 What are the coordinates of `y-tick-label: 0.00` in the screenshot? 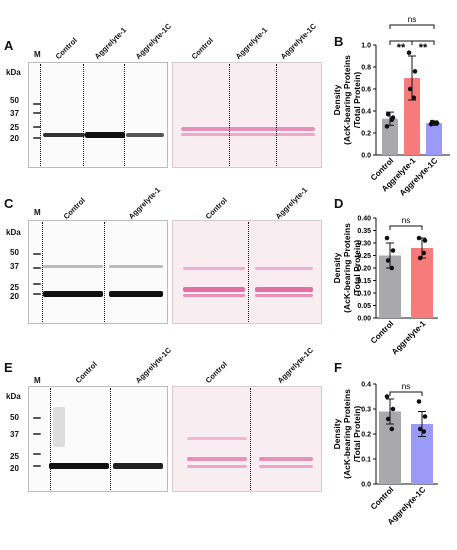 It's located at (364, 319).